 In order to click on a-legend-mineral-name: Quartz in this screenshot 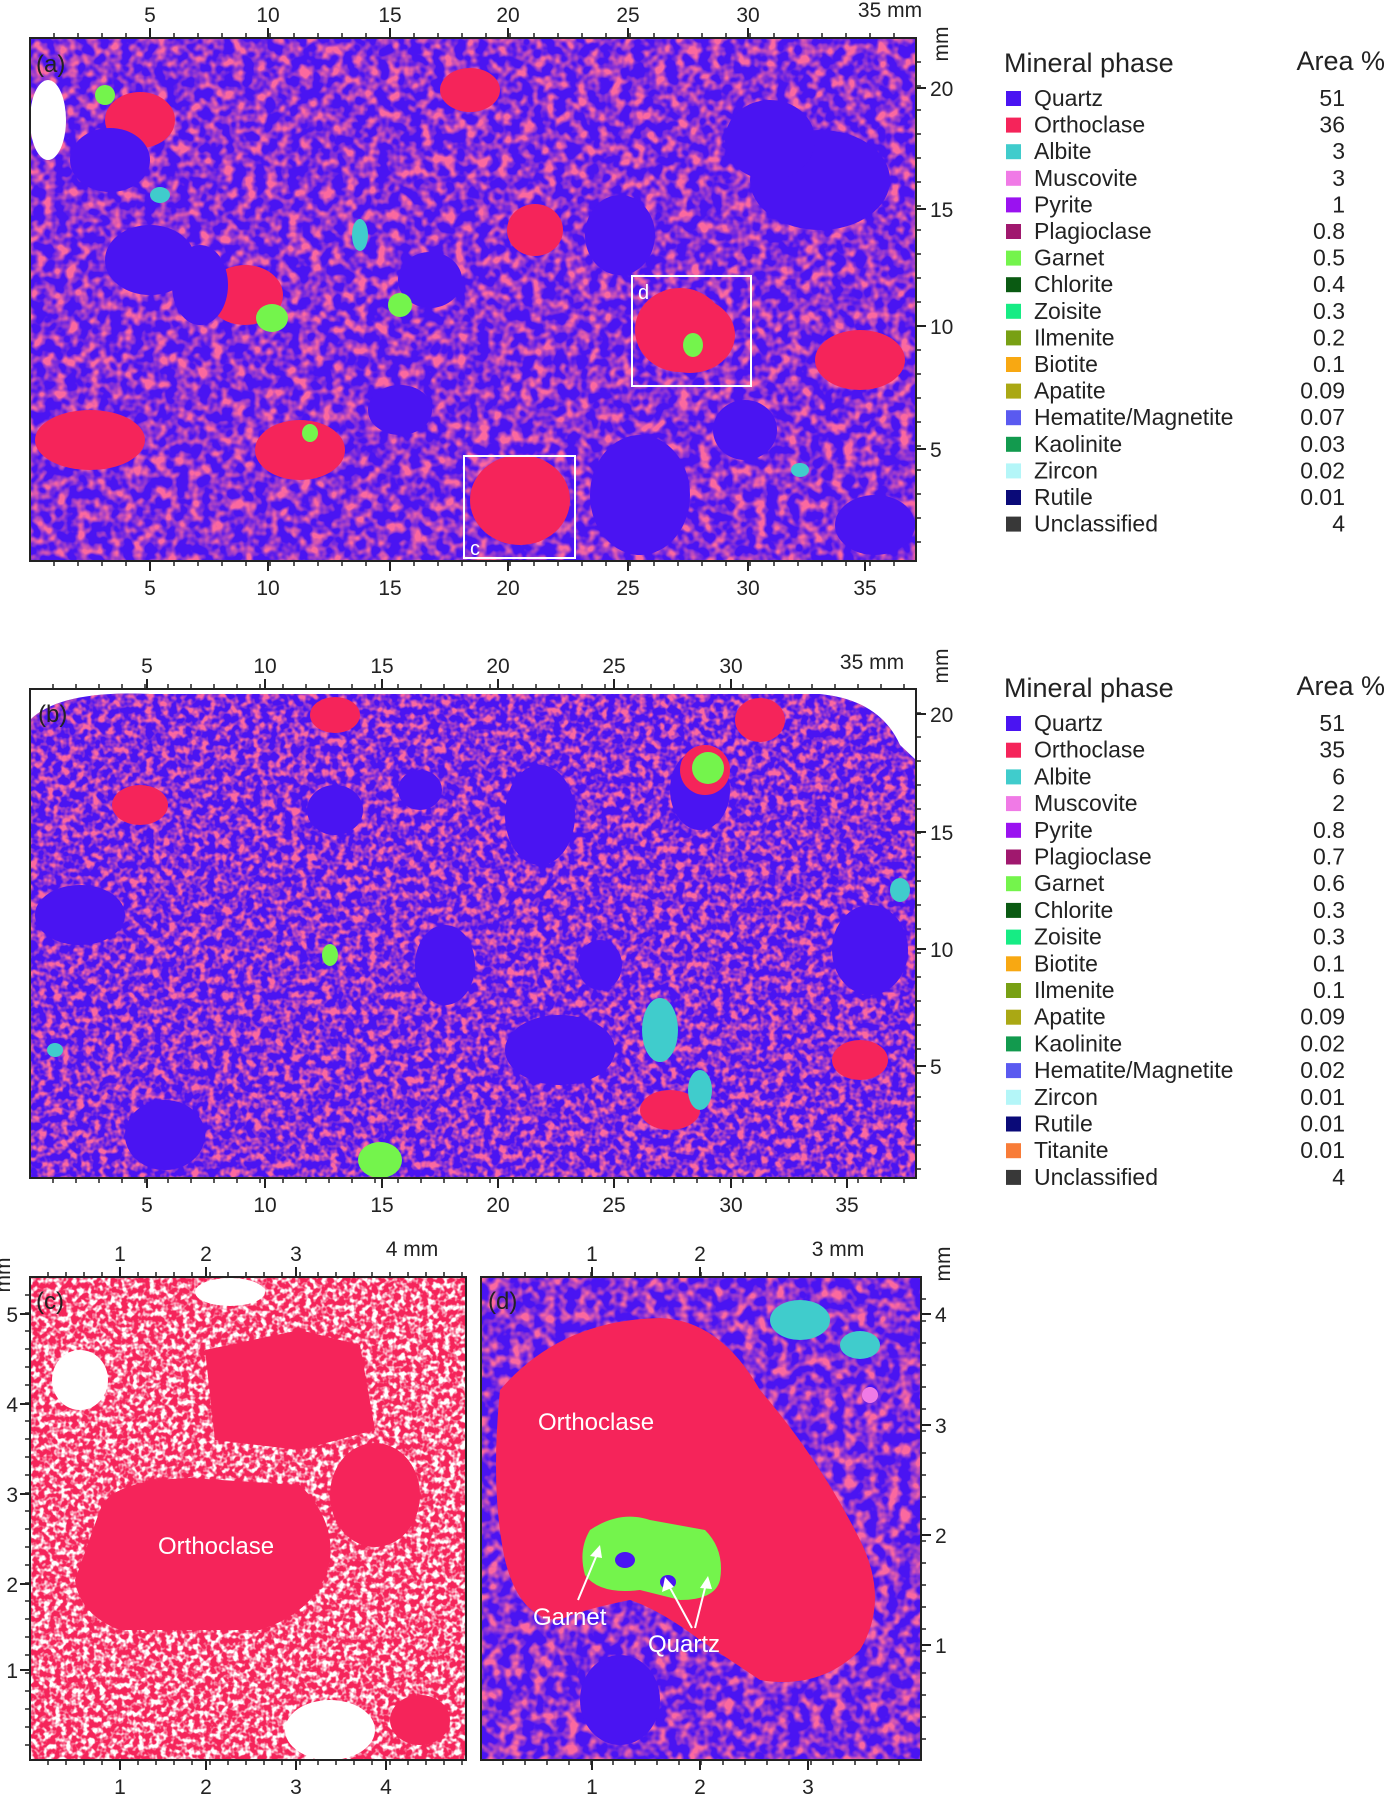, I will do `click(1068, 98)`.